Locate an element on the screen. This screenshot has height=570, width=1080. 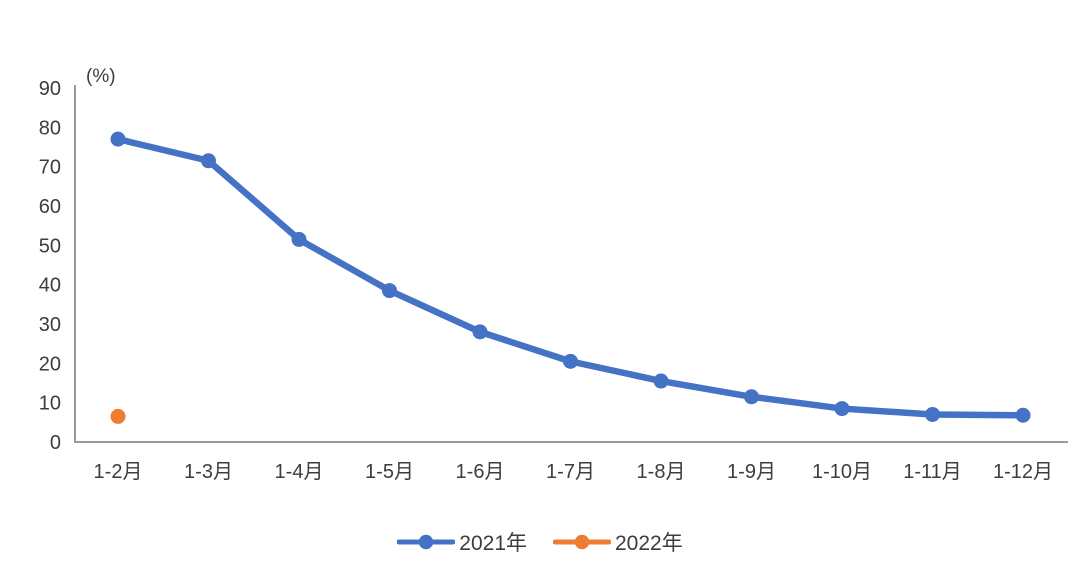
y-tick-label: 0 is located at coordinates (55, 443).